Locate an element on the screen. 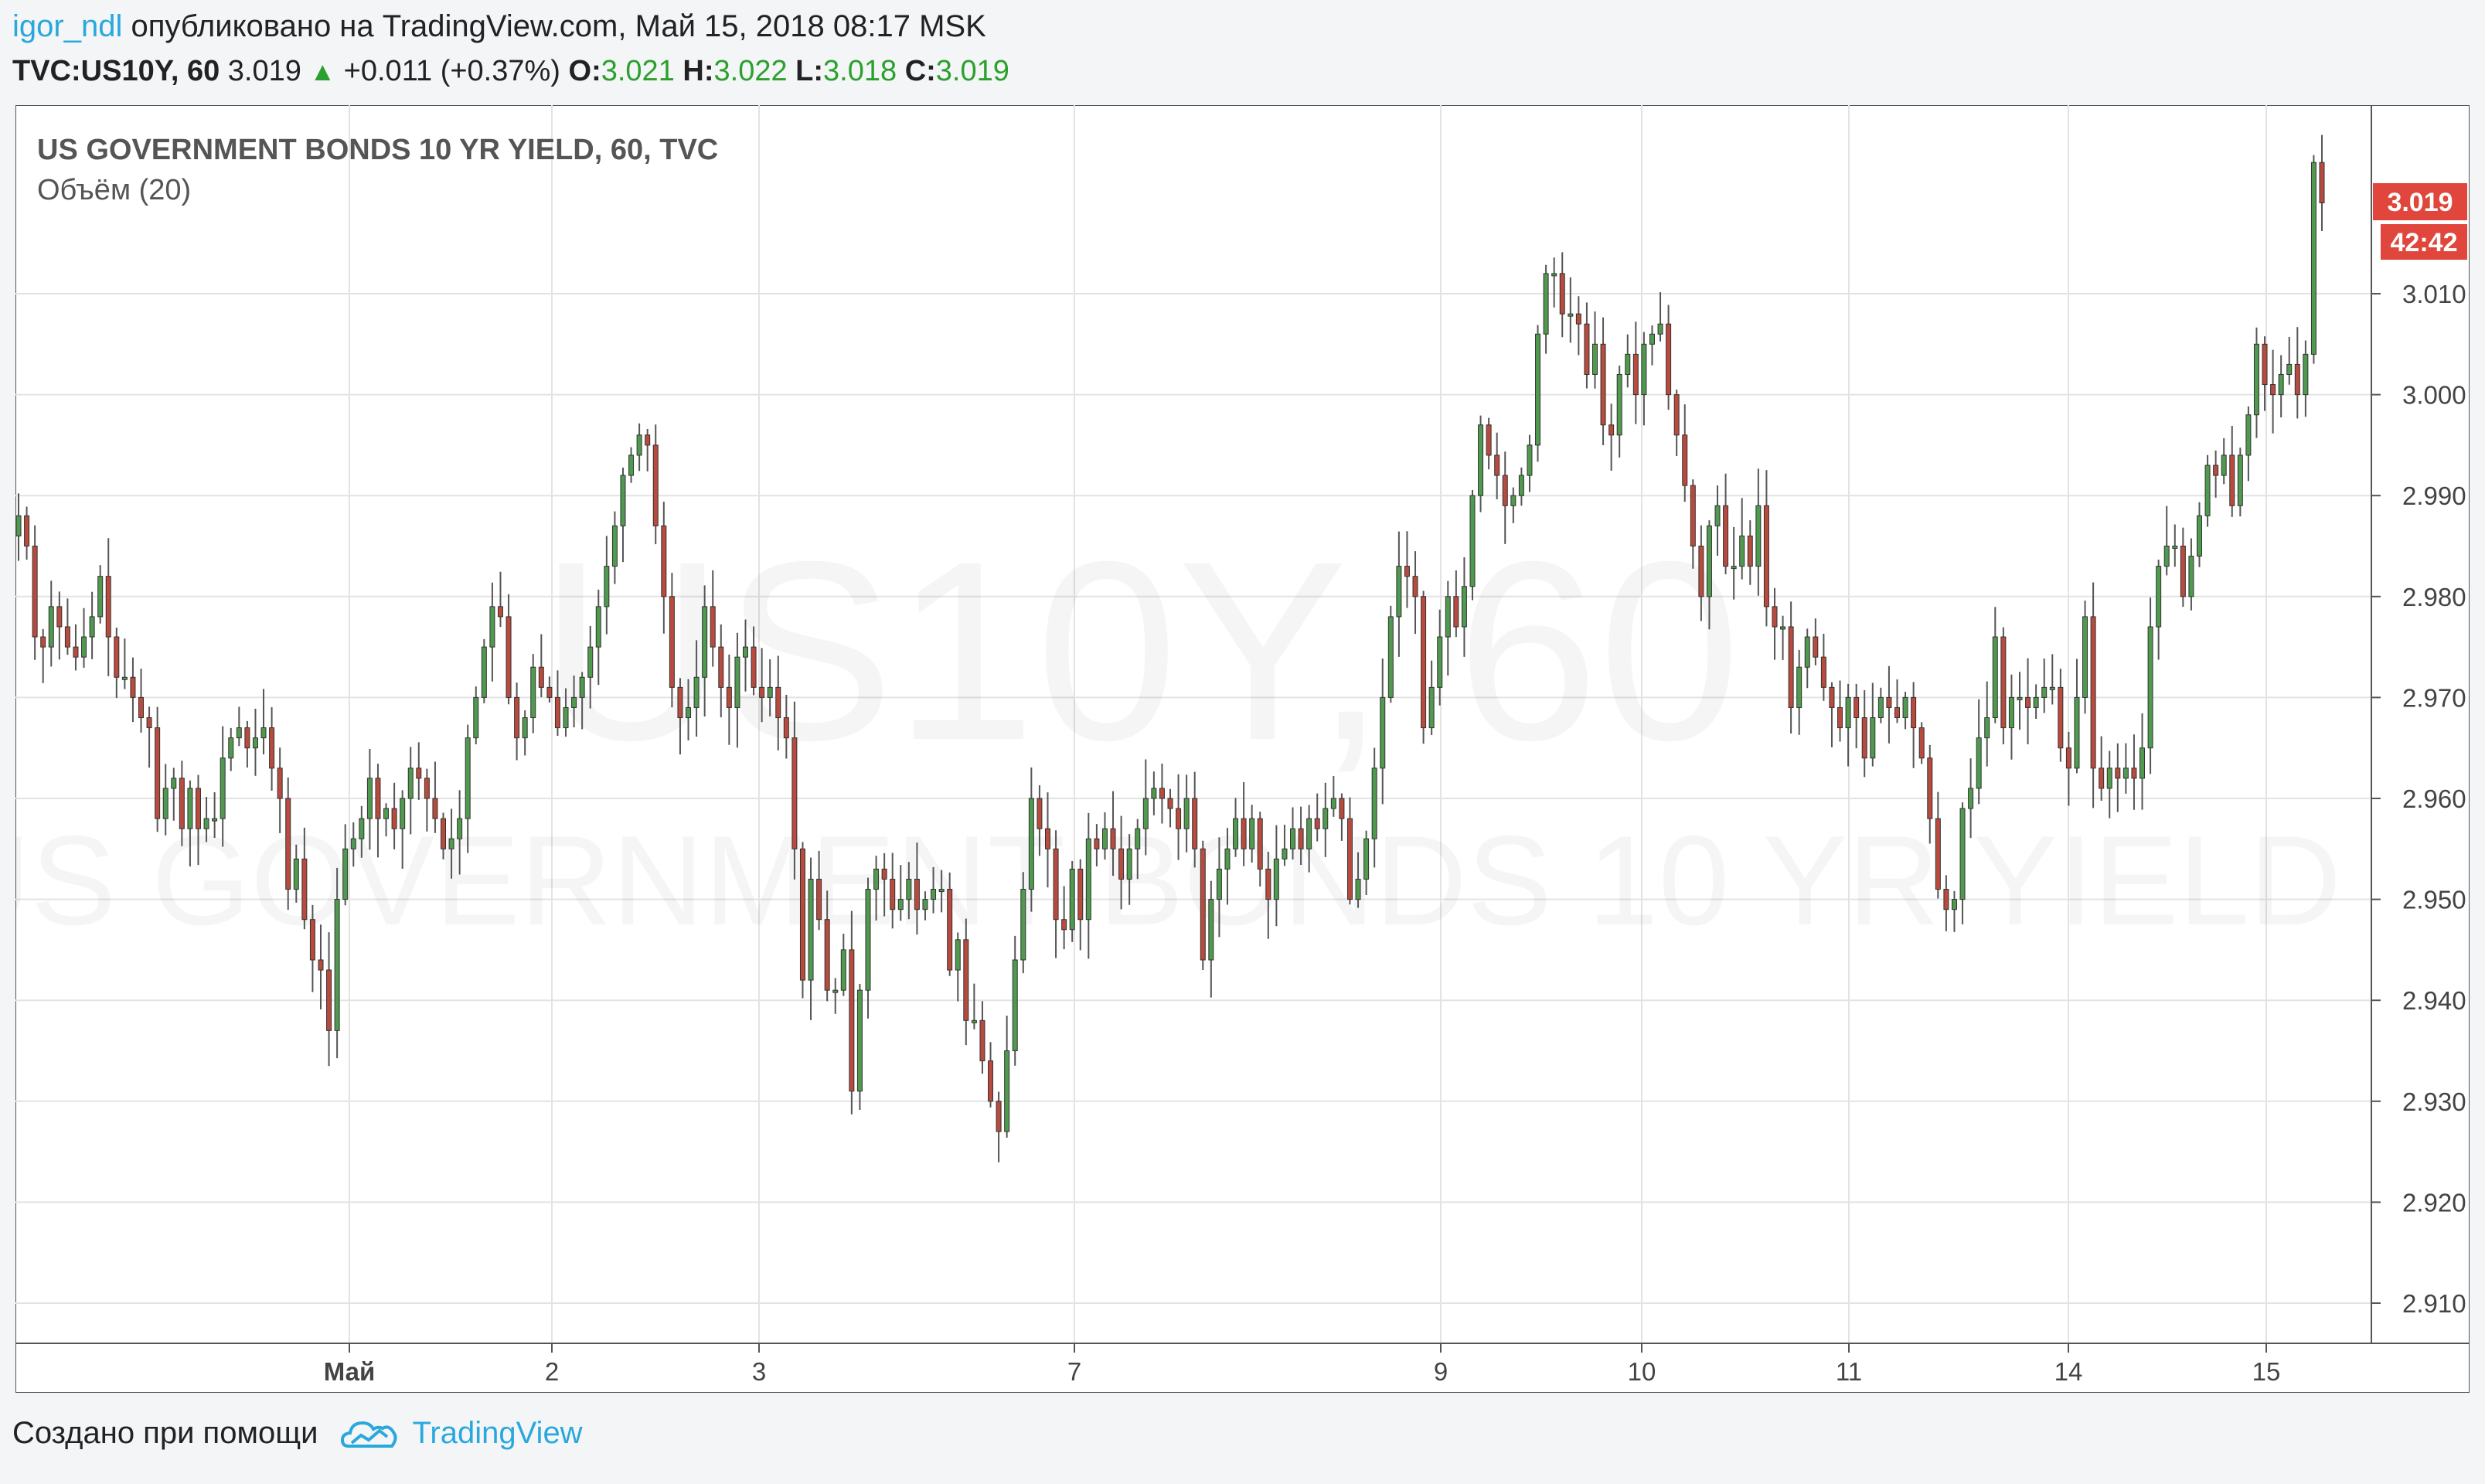  x-tick-label: 10 is located at coordinates (1642, 1371).